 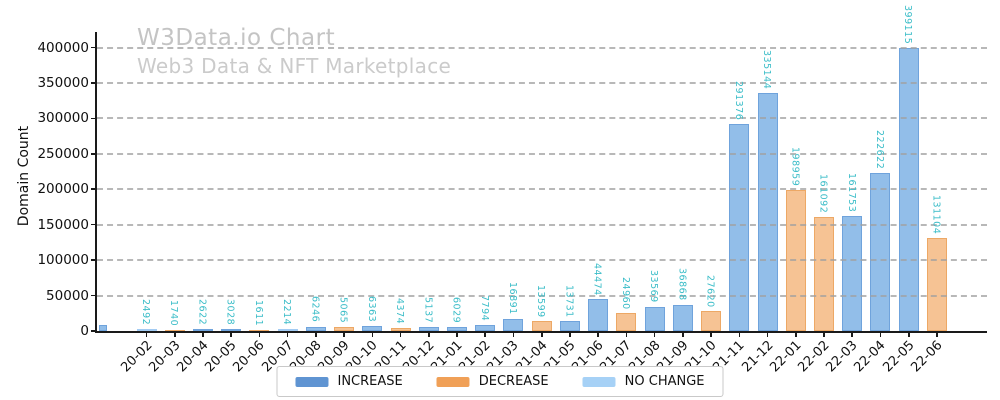 I want to click on bar-value-label: 1740, so click(x=174, y=312).